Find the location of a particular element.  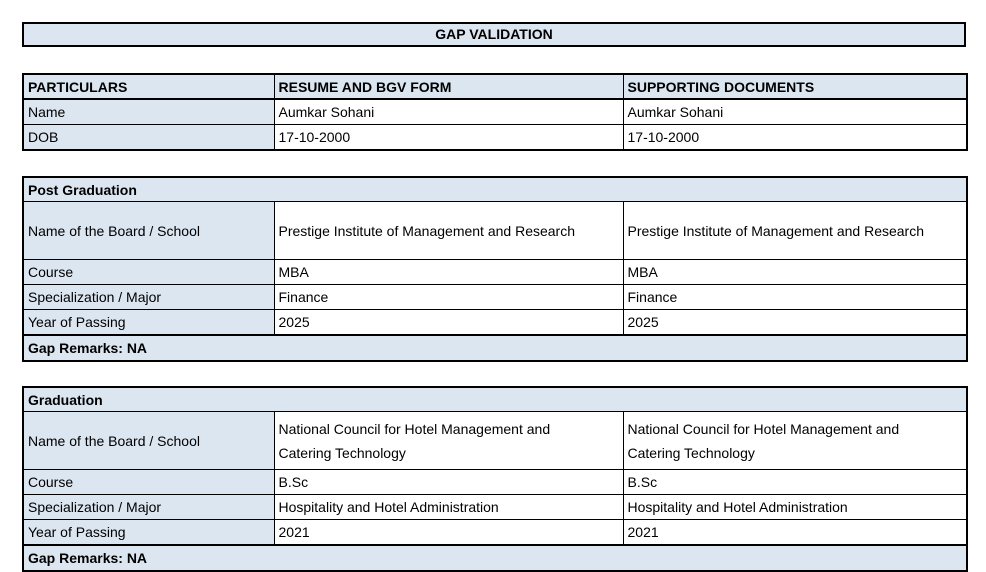

table-row-course: Course B.Sc B.Sc is located at coordinates (495, 482).